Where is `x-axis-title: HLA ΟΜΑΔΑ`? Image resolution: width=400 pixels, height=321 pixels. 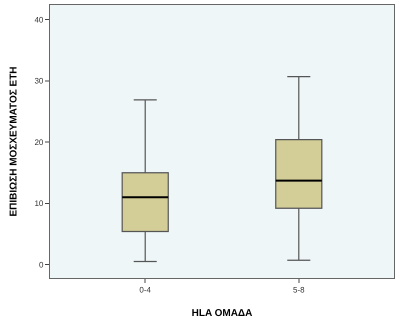
x-axis-title: HLA ΟΜΑΔΑ is located at coordinates (222, 314).